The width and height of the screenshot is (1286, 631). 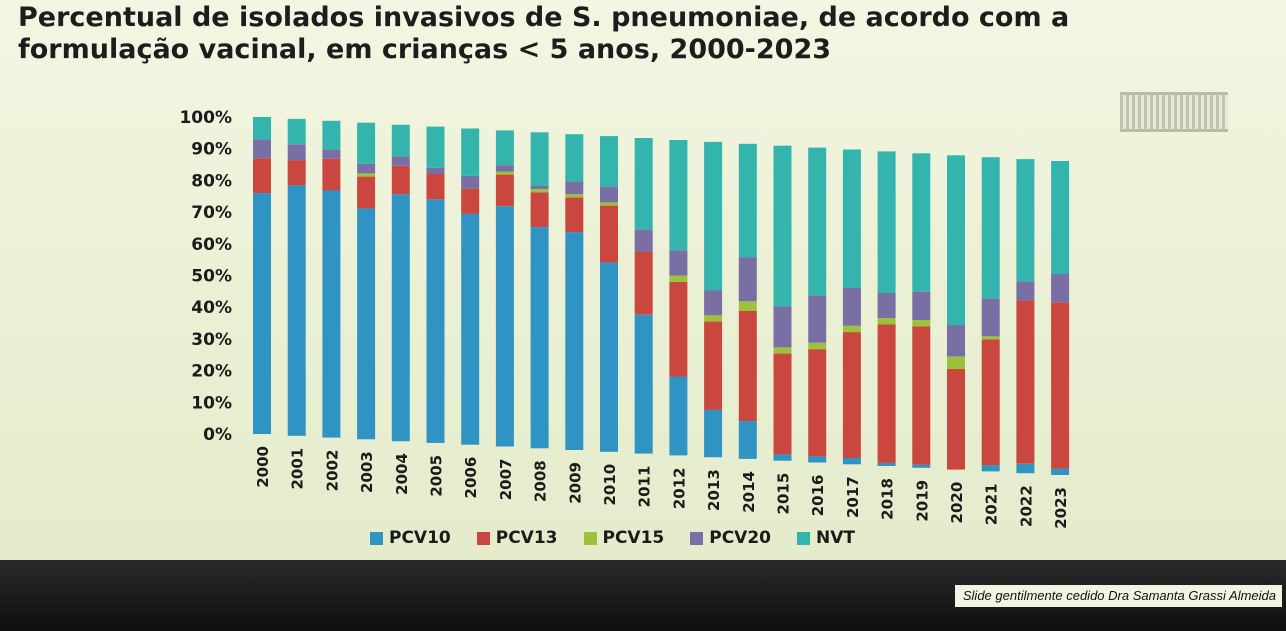 I want to click on bar-segment-nvt-2002, so click(x=331, y=135).